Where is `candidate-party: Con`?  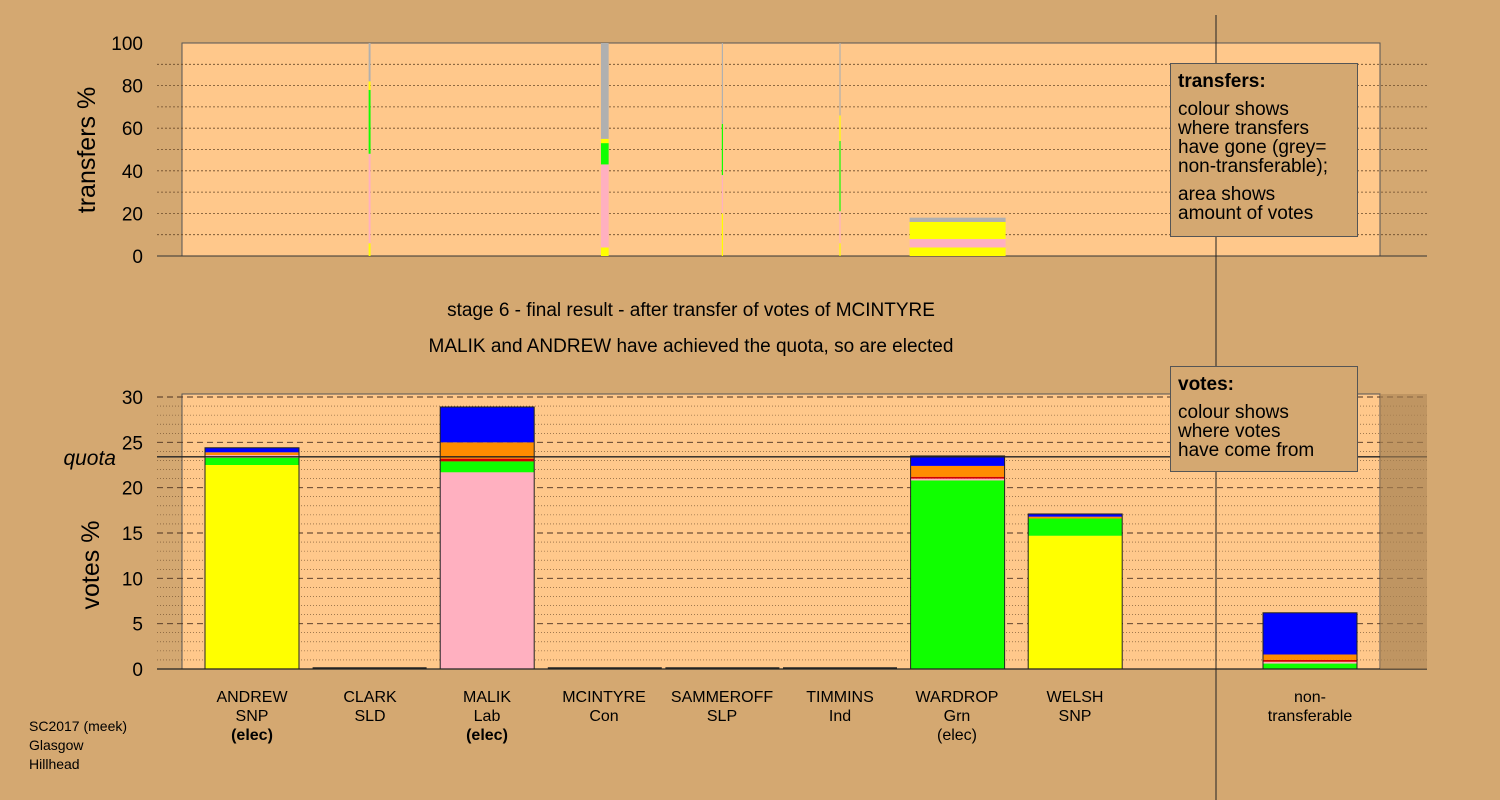
candidate-party: Con is located at coordinates (604, 716).